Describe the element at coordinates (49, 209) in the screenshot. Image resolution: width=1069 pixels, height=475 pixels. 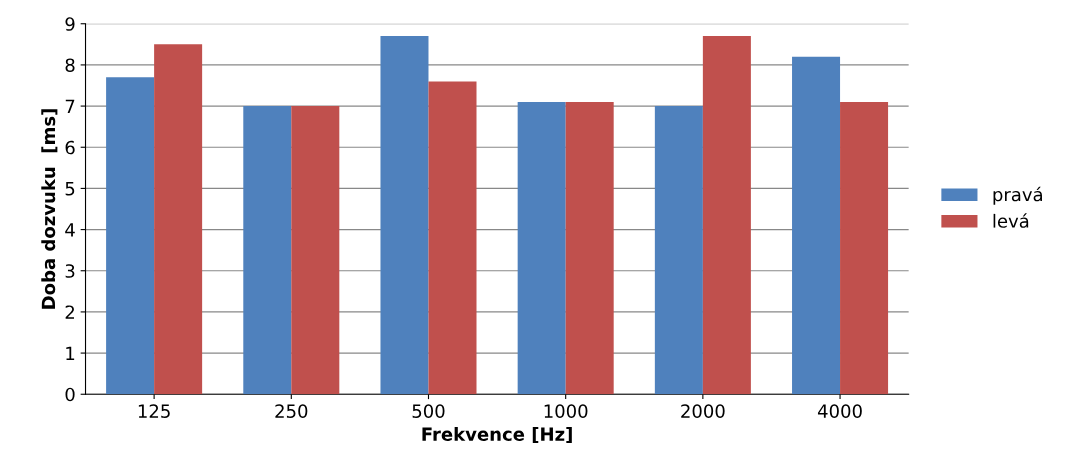
I see `y-axis-title: Doba dozvuku [ms]` at that location.